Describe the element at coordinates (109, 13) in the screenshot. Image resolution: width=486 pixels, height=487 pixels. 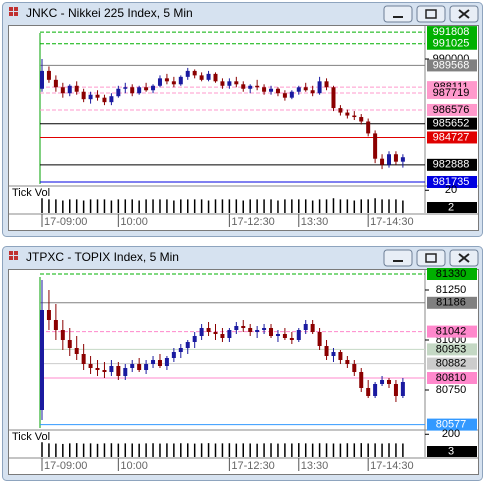
I see `window-title: JNKC - Nikkei 225 Index, 5 Min` at that location.